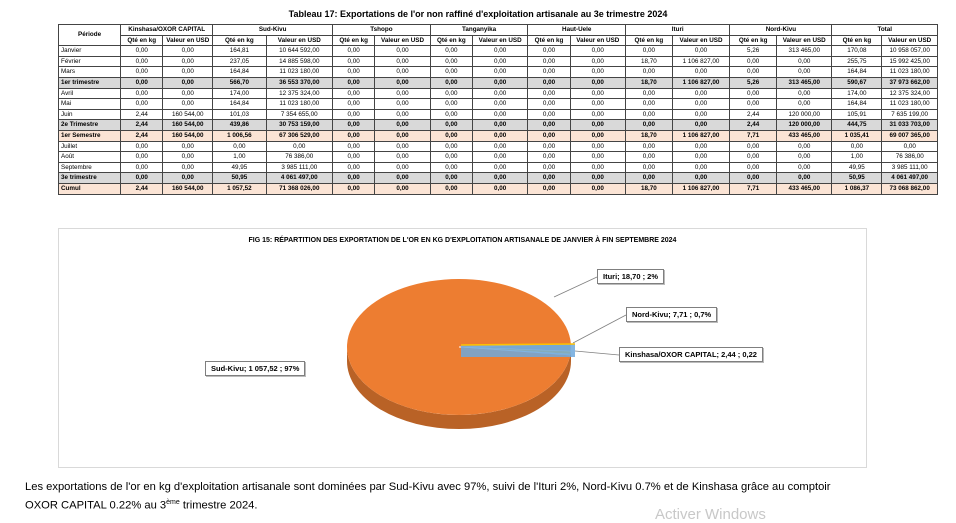 The height and width of the screenshot is (523, 956). Describe the element at coordinates (909, 51) in the screenshot. I see `value-cell: 10 958 057,00` at that location.